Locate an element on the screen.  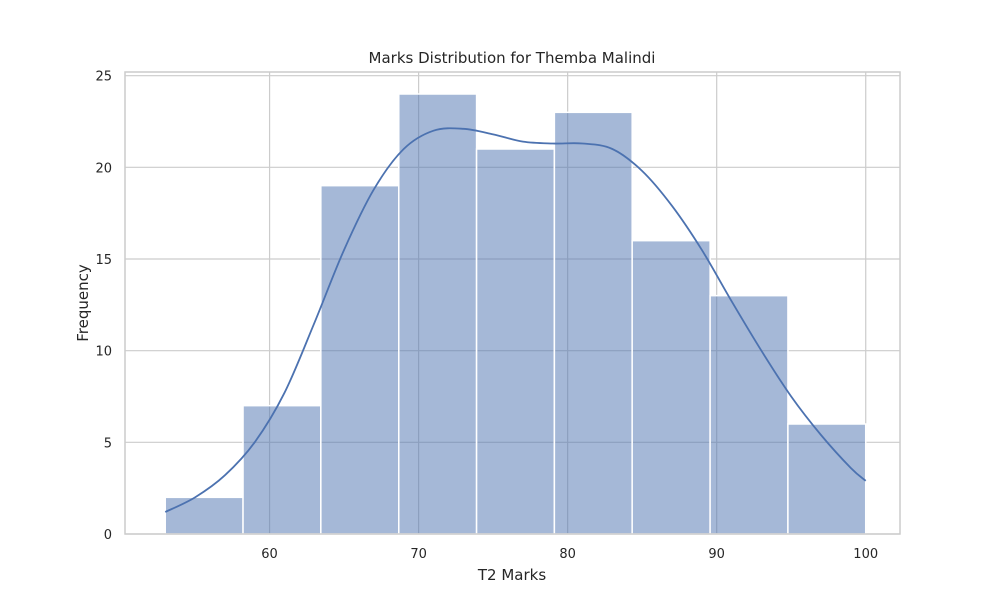
y-tick-labels: 0 5 10 15 20 25 is located at coordinates (103, 306).